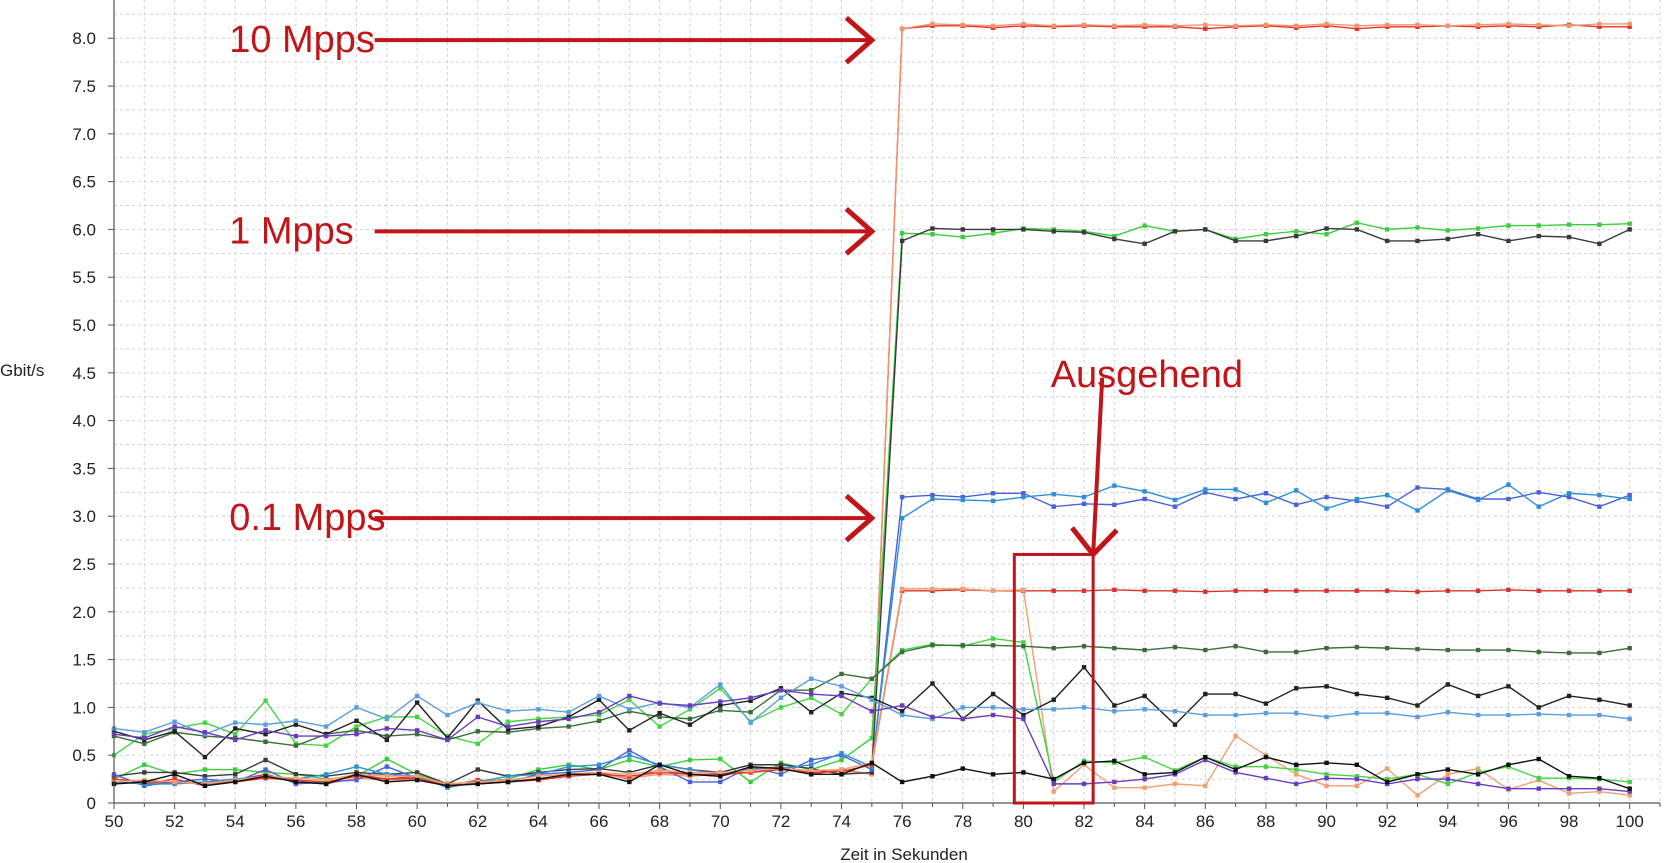 The width and height of the screenshot is (1668, 863). Describe the element at coordinates (1508, 821) in the screenshot. I see `x-tick-label: 96` at that location.